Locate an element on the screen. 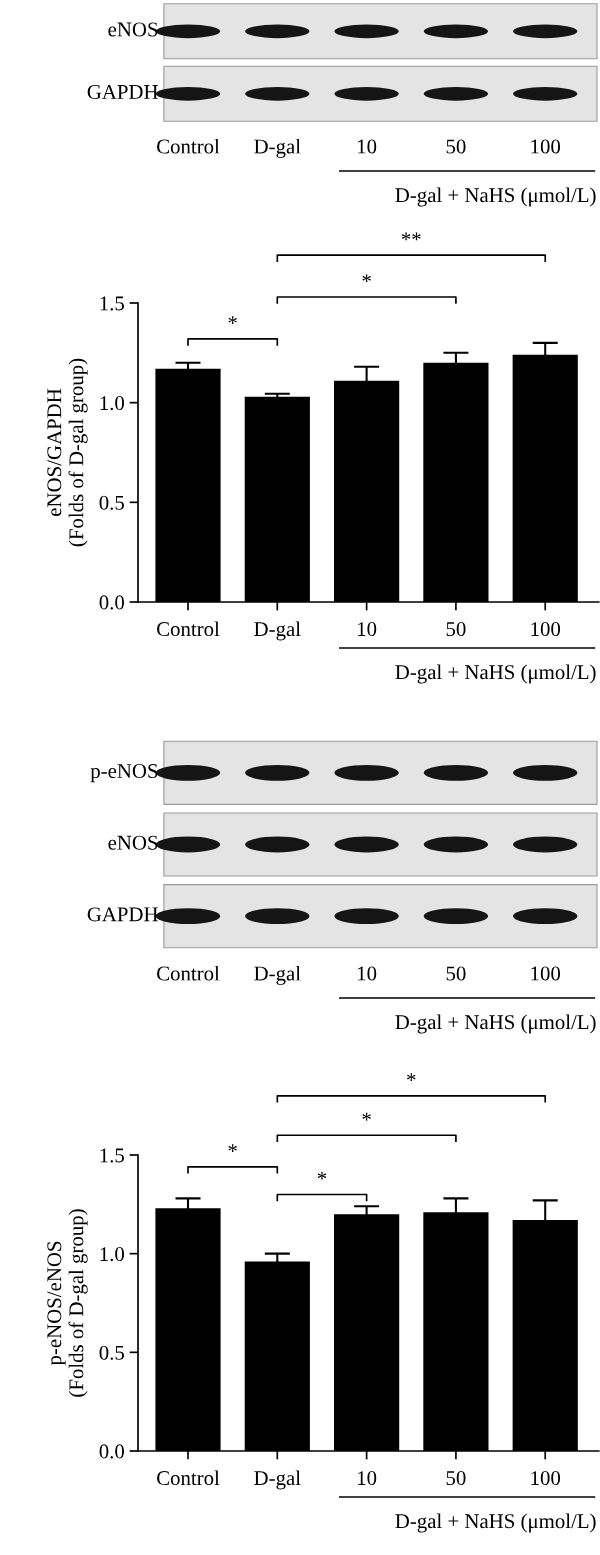 Image resolution: width=600 pixels, height=1555 pixels. y-axis-title: eNOS/GAPDH (Folds of D-gal group) is located at coordinates (67, 452).